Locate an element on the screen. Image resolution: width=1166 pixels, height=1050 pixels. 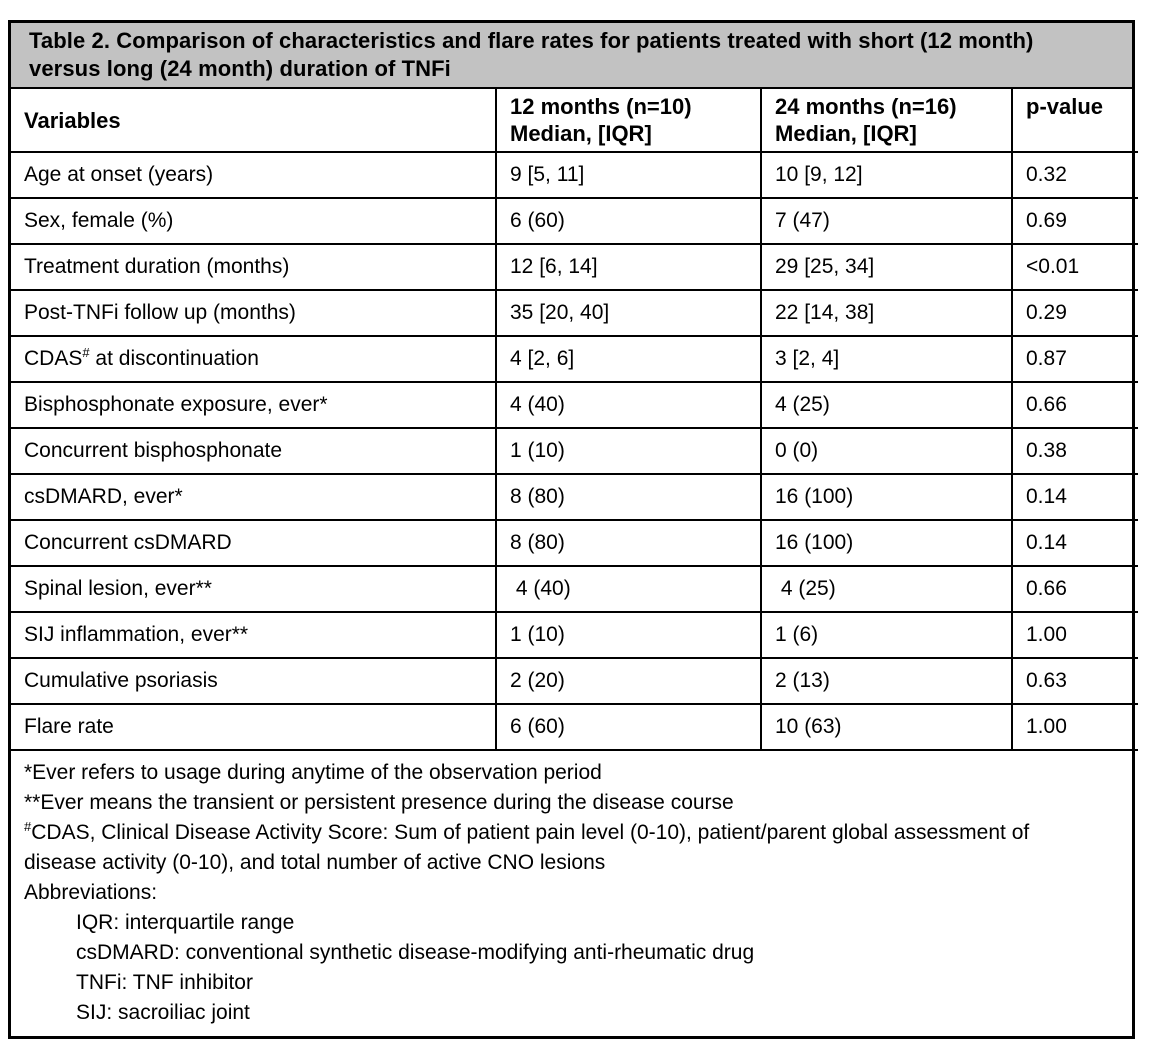
footnote-text: IQR: interquartile range is located at coordinates (185, 922).